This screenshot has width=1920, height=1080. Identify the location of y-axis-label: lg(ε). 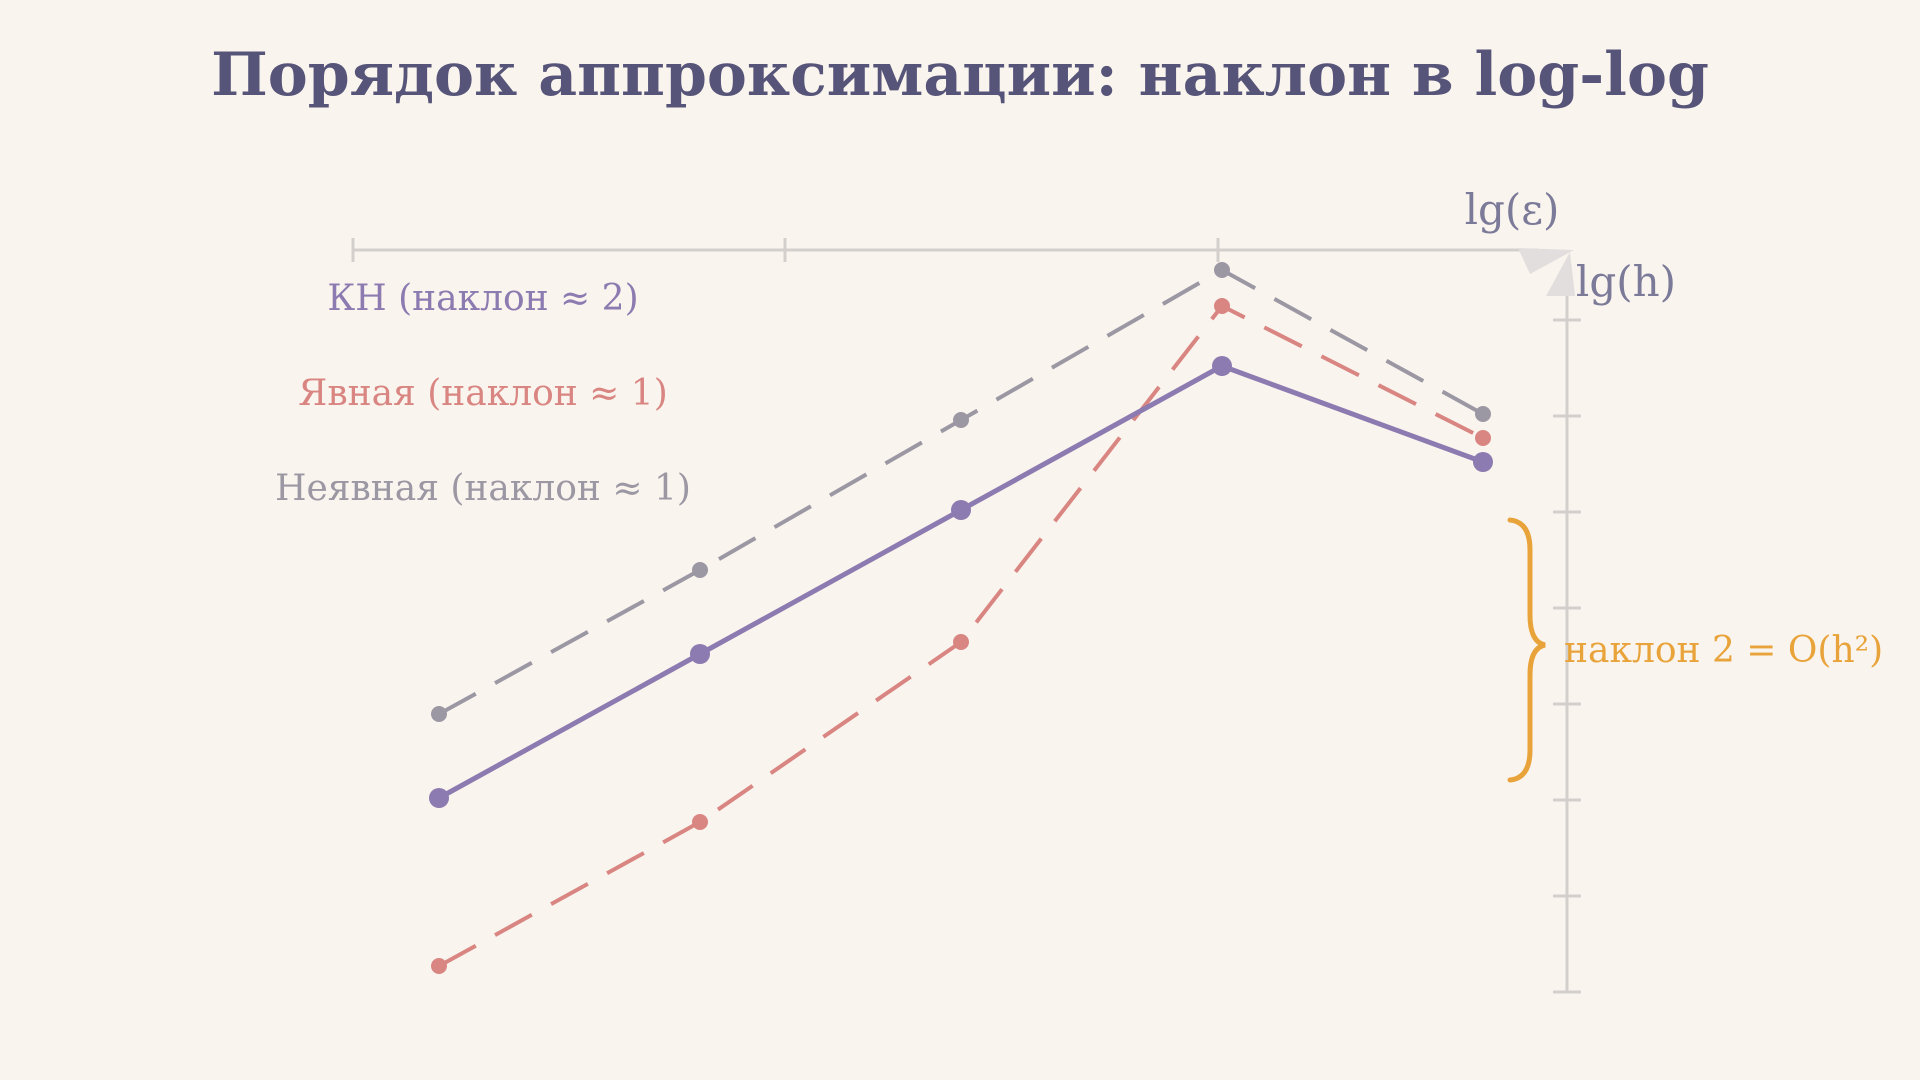
(1512, 209).